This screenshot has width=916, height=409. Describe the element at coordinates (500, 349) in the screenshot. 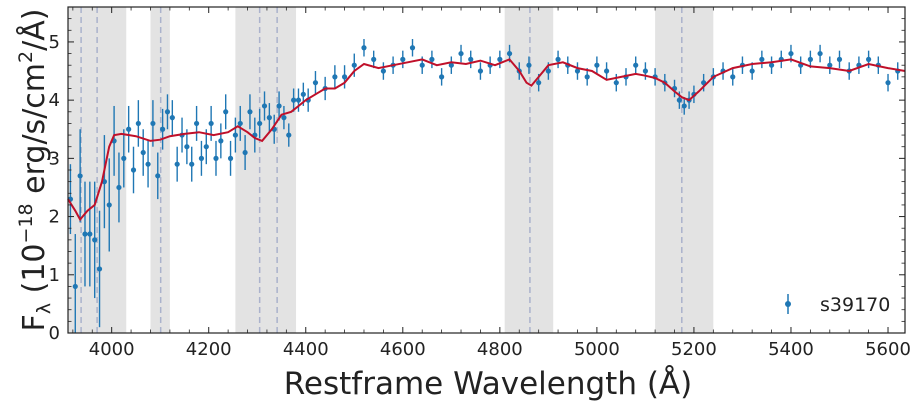

I see `x-tick-label: 4800` at that location.